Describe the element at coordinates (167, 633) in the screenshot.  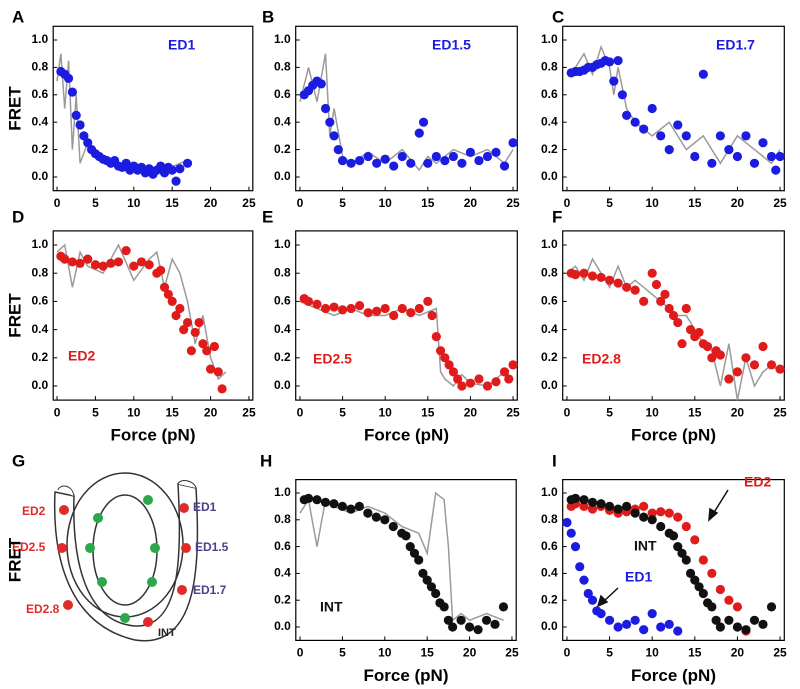
I see `site-label: INT` at that location.